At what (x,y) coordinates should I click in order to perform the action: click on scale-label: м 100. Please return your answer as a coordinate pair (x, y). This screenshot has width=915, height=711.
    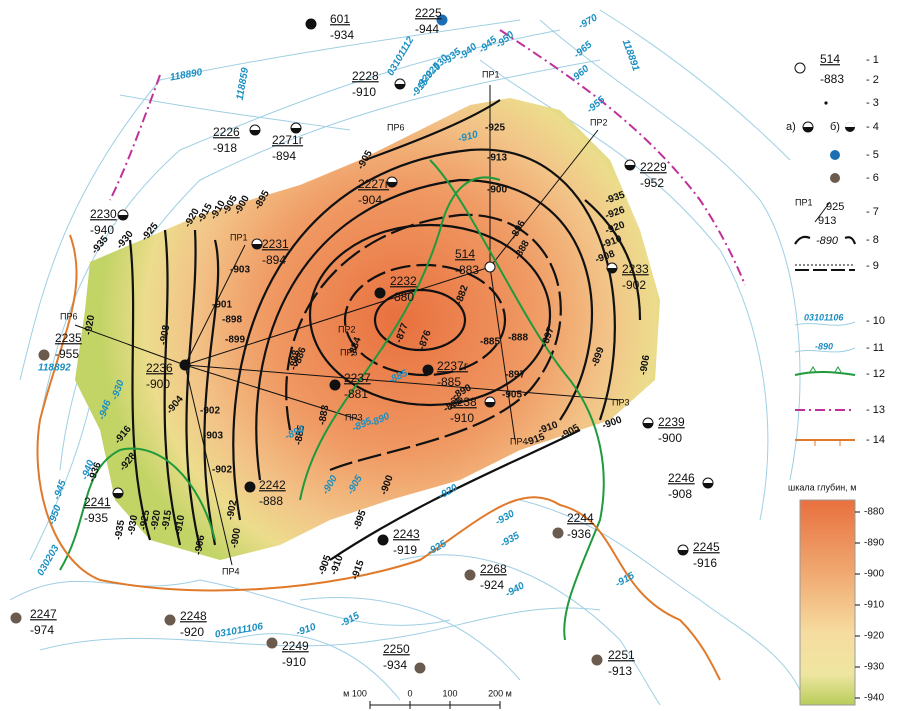
    Looking at the image, I should click on (355, 693).